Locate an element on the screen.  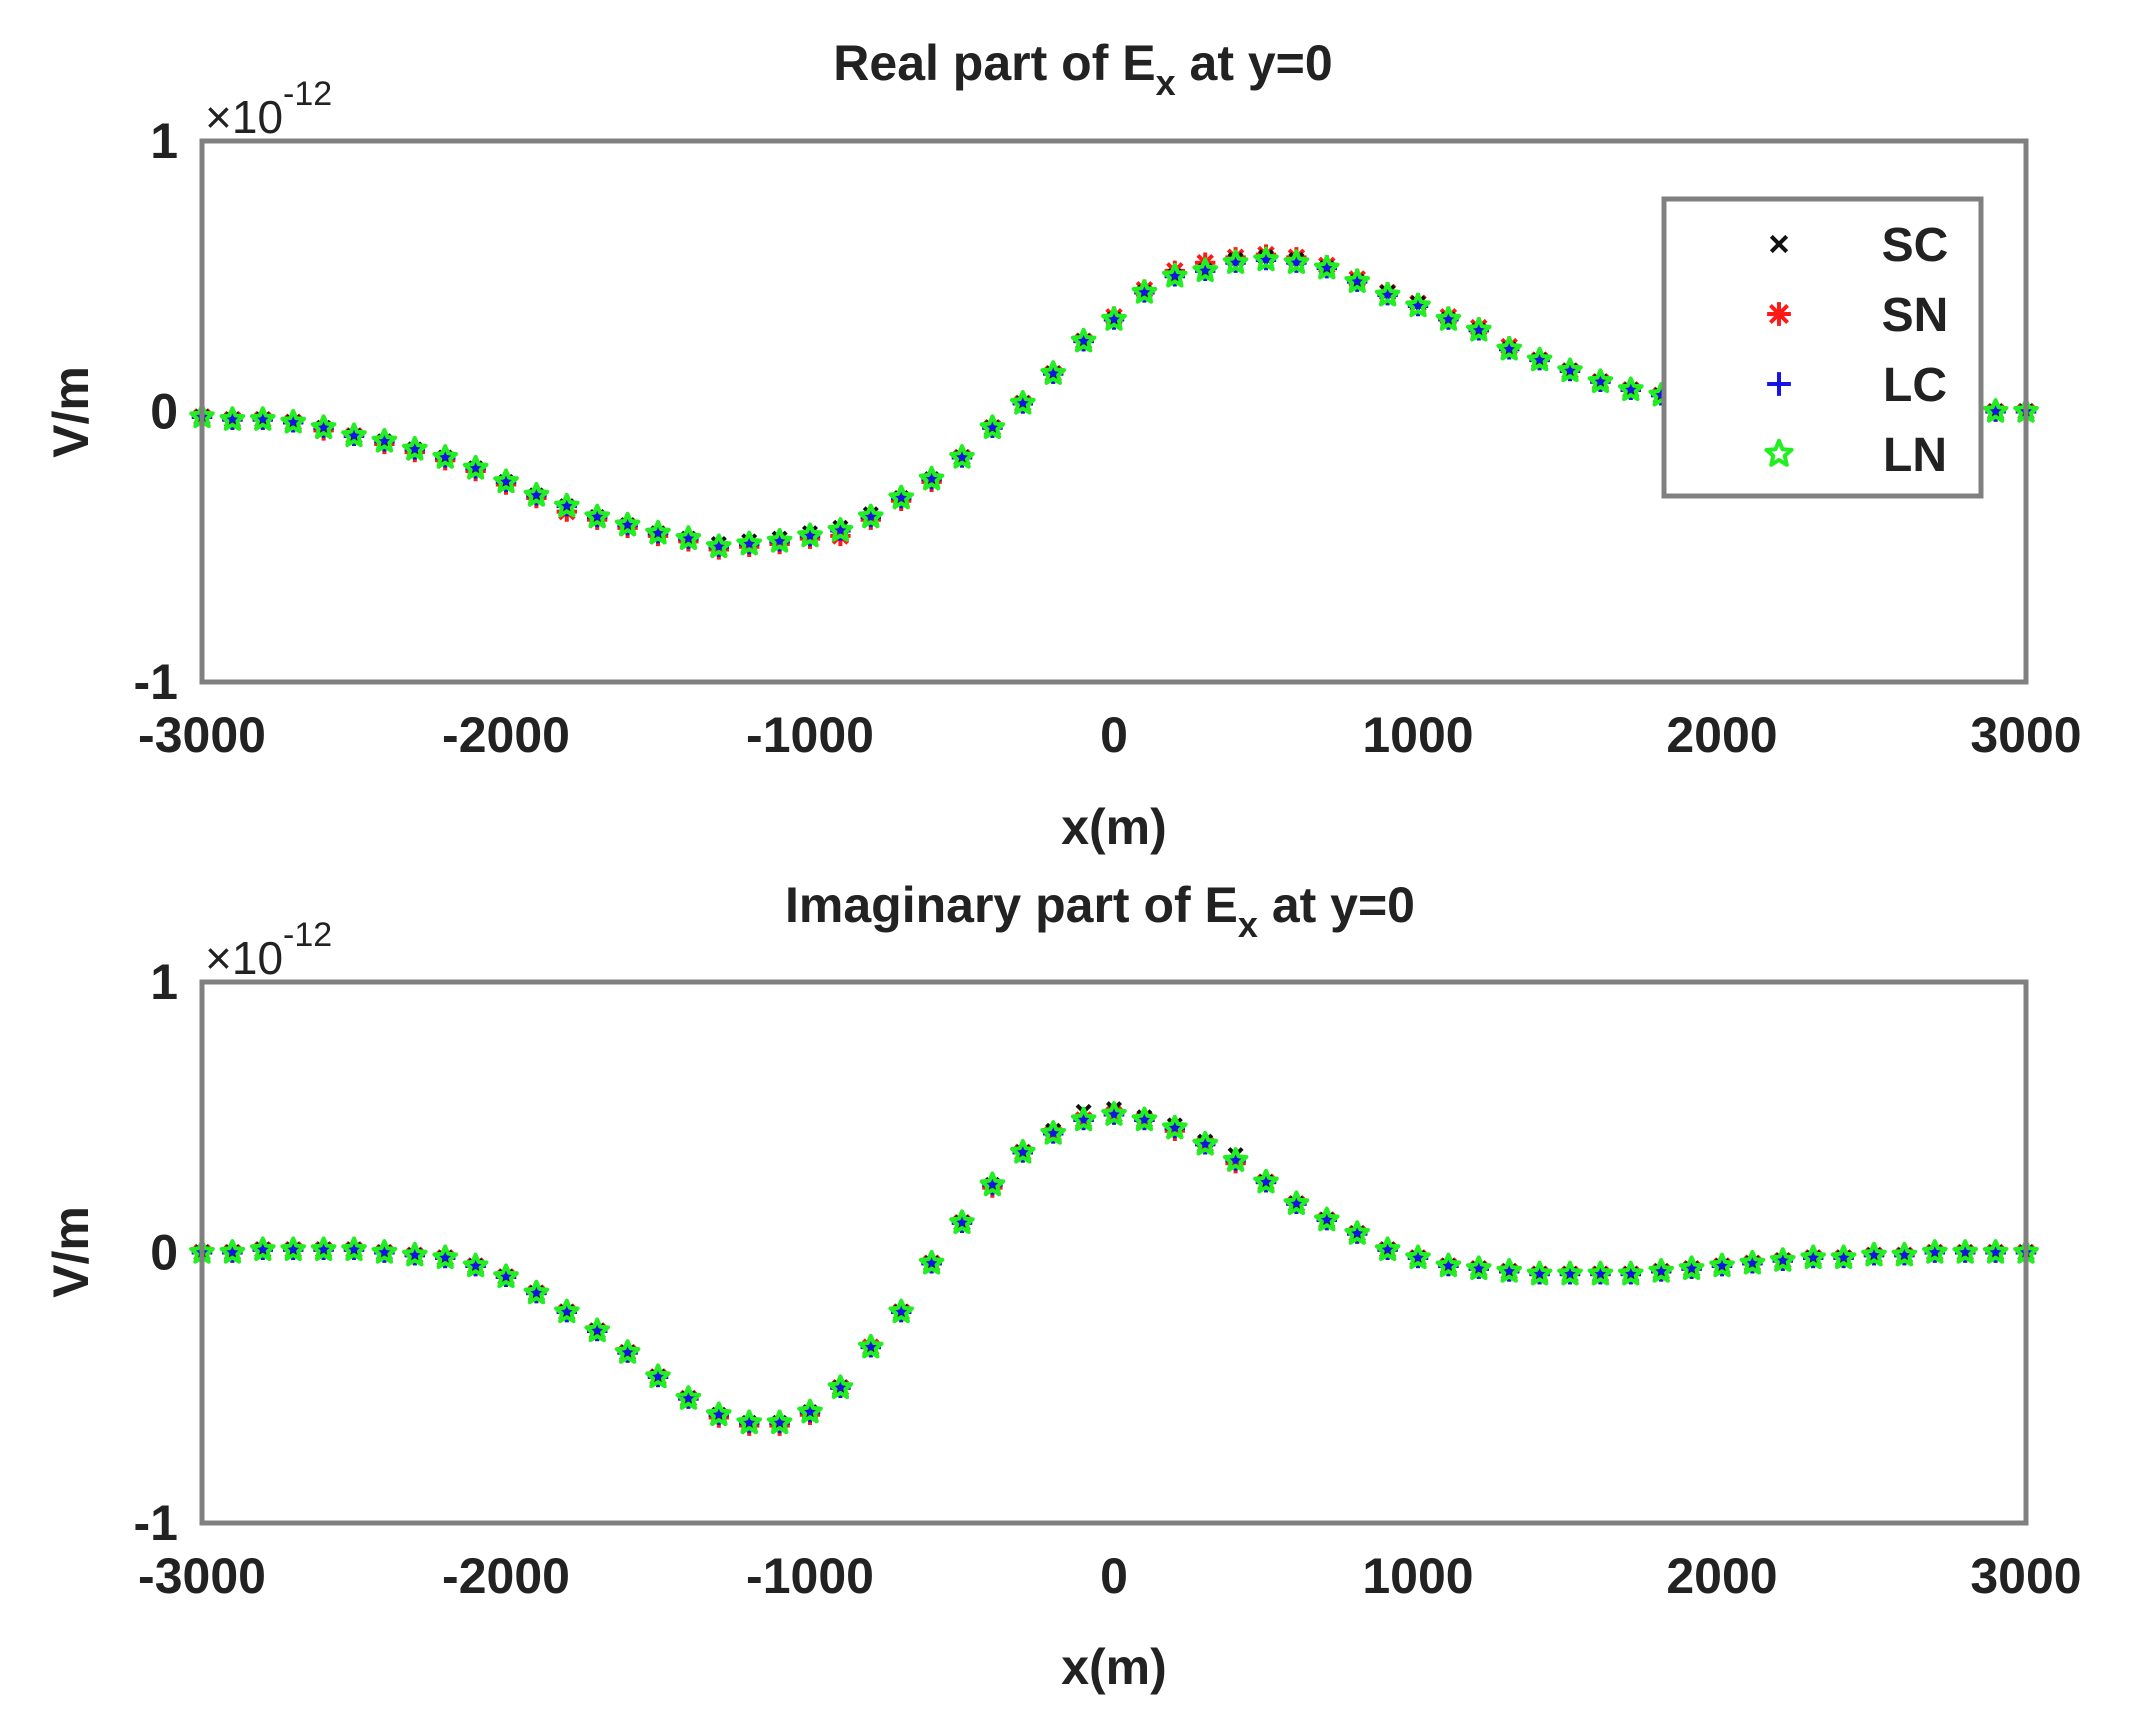
pentagram-marker-icon is located at coordinates (1779, 452).